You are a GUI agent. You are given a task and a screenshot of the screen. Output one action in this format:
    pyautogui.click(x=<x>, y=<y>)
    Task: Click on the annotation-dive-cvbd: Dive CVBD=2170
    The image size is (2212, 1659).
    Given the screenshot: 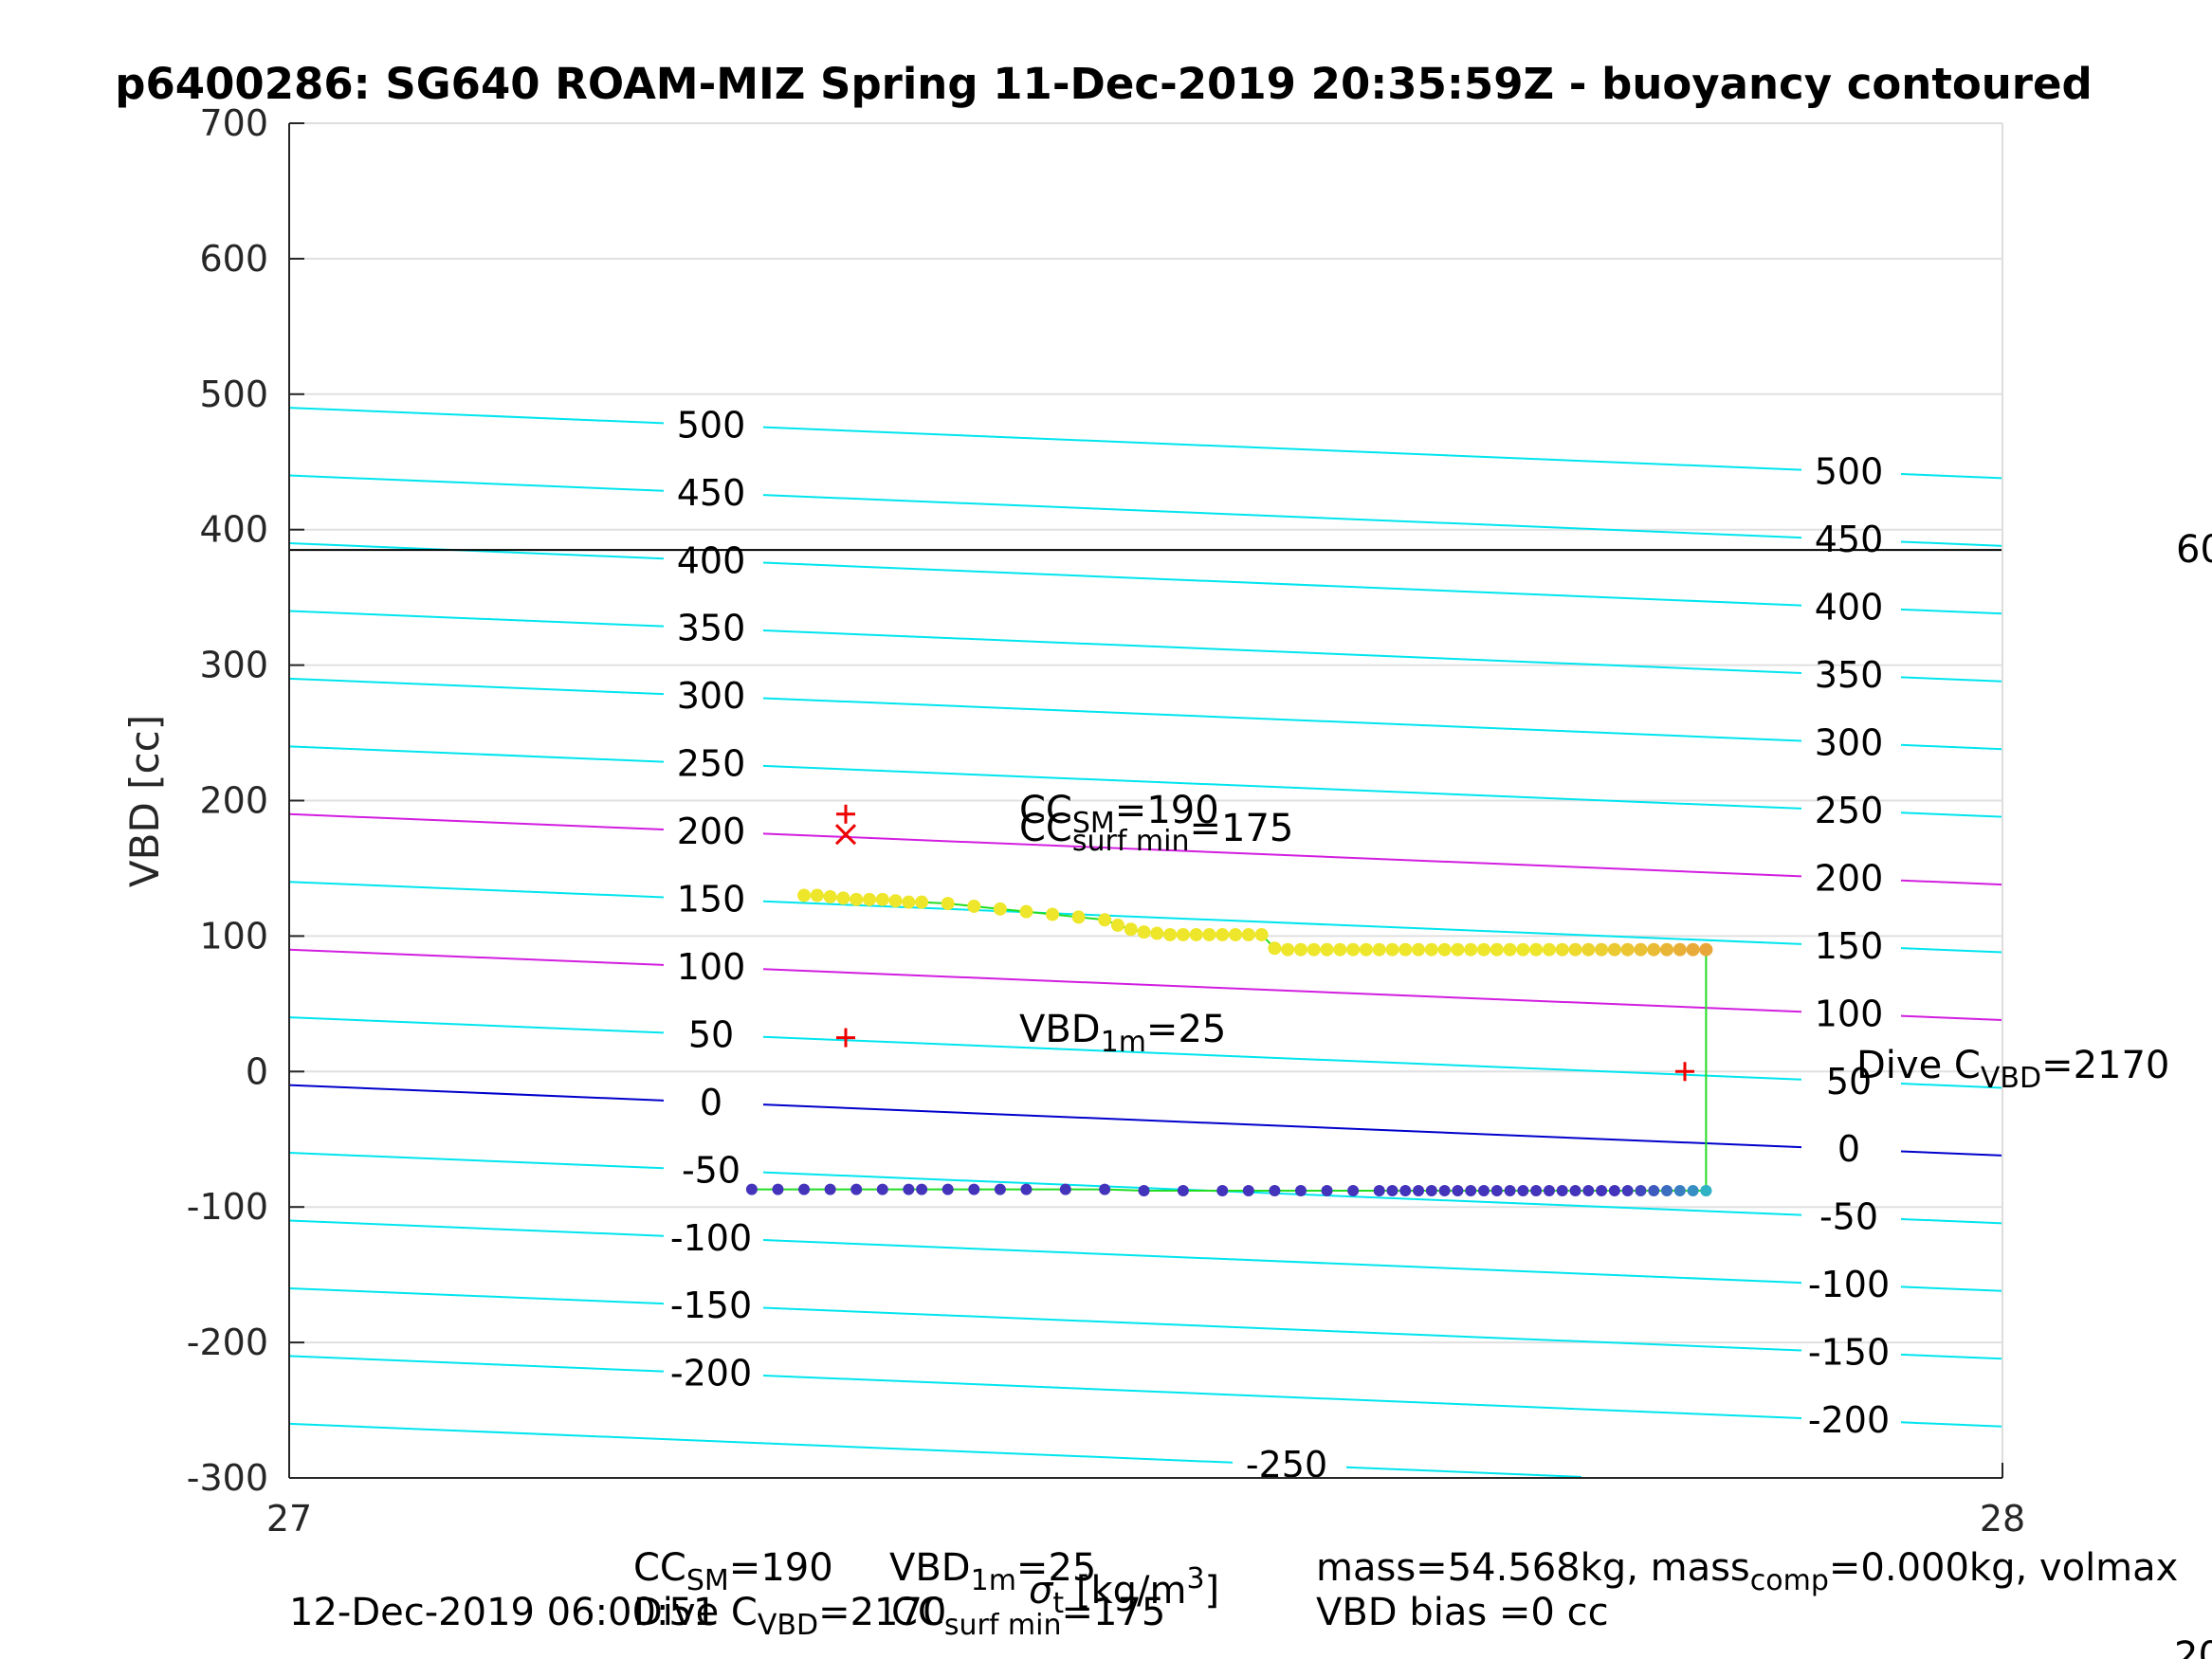 What is the action you would take?
    pyautogui.click(x=2012, y=1069)
    